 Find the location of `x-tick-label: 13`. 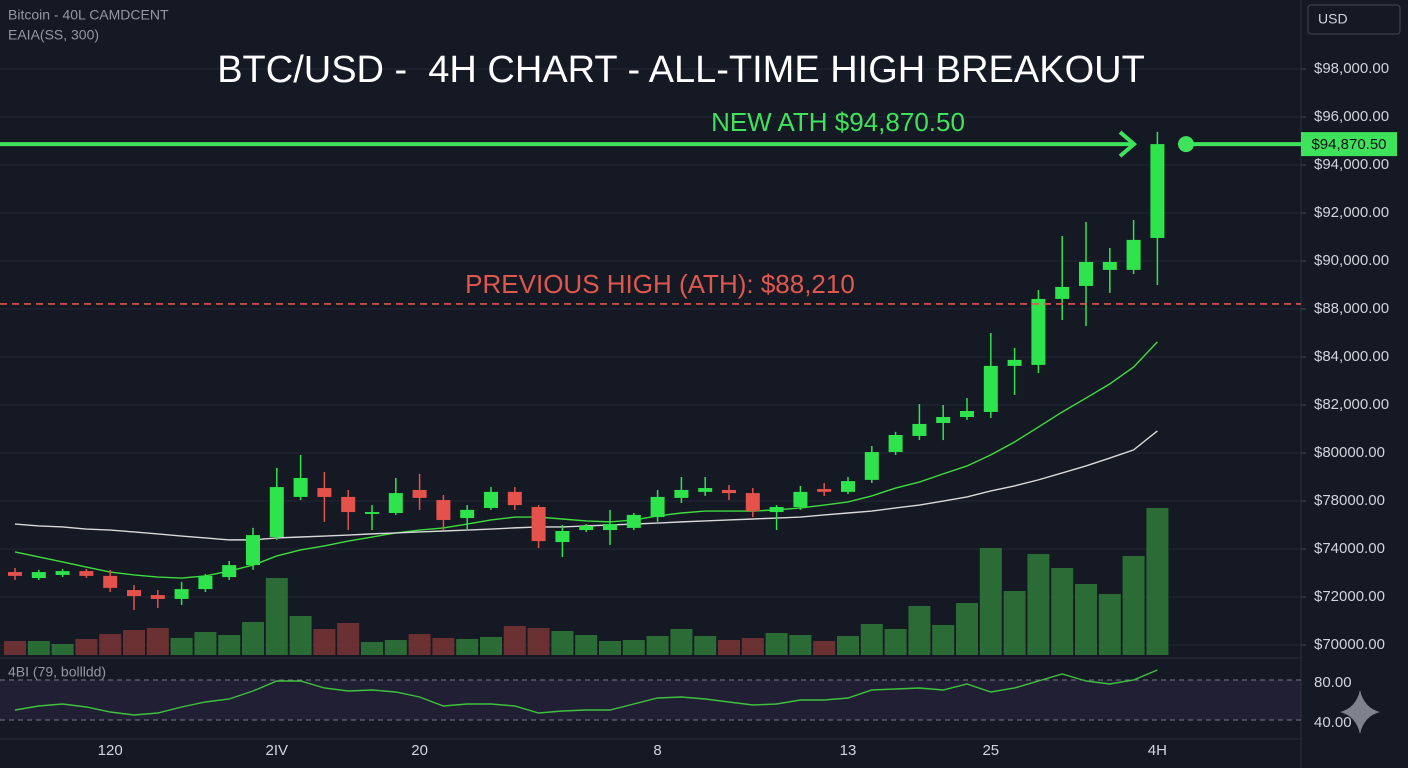

x-tick-label: 13 is located at coordinates (848, 750).